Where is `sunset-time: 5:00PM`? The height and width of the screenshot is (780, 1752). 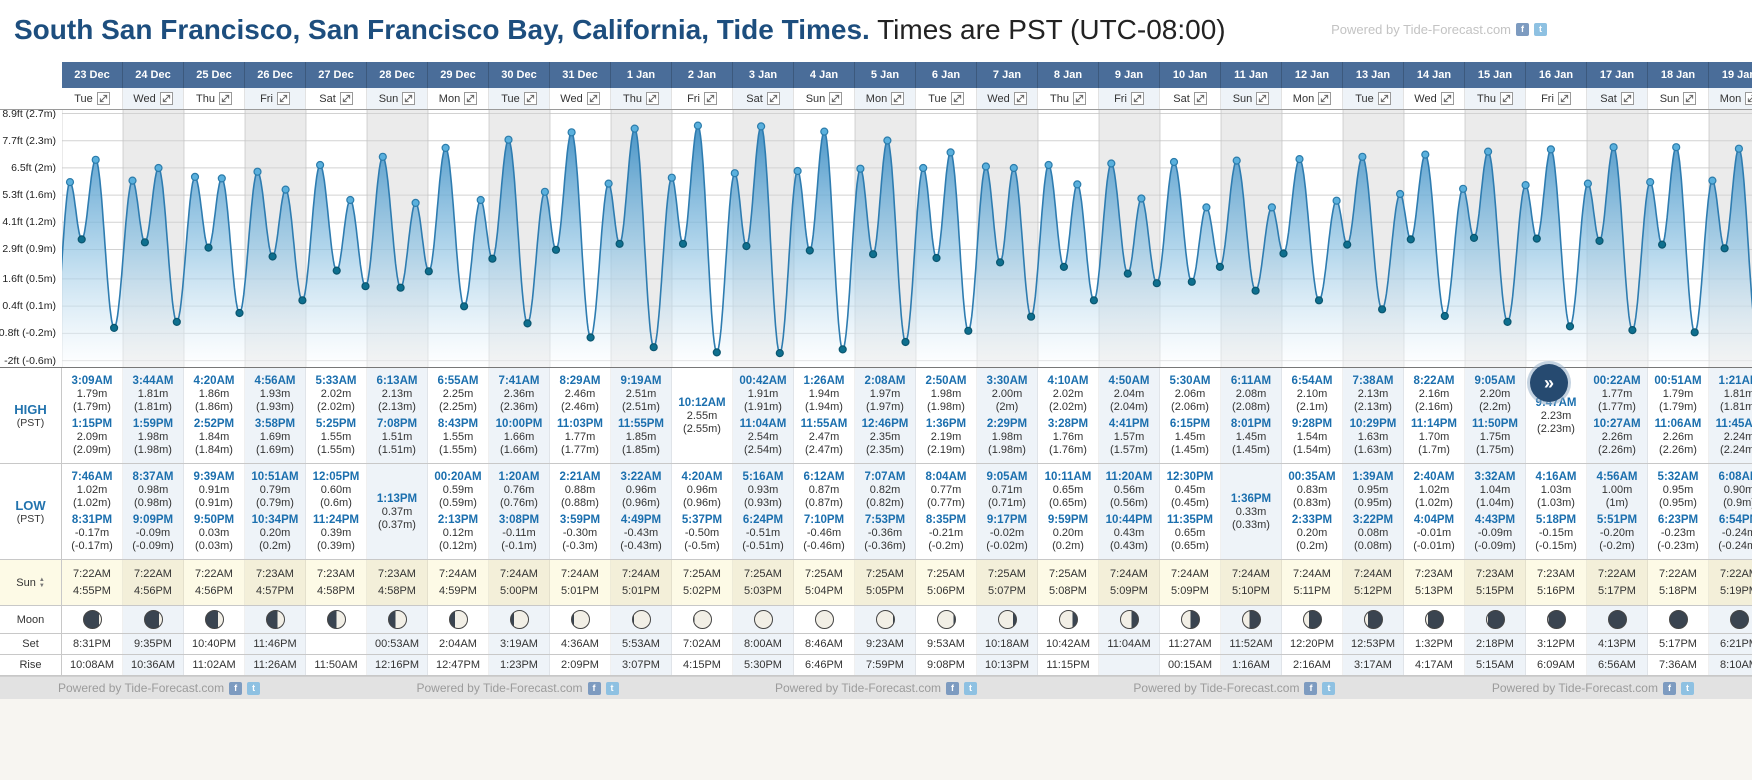
sunset-time: 5:00PM is located at coordinates (519, 590).